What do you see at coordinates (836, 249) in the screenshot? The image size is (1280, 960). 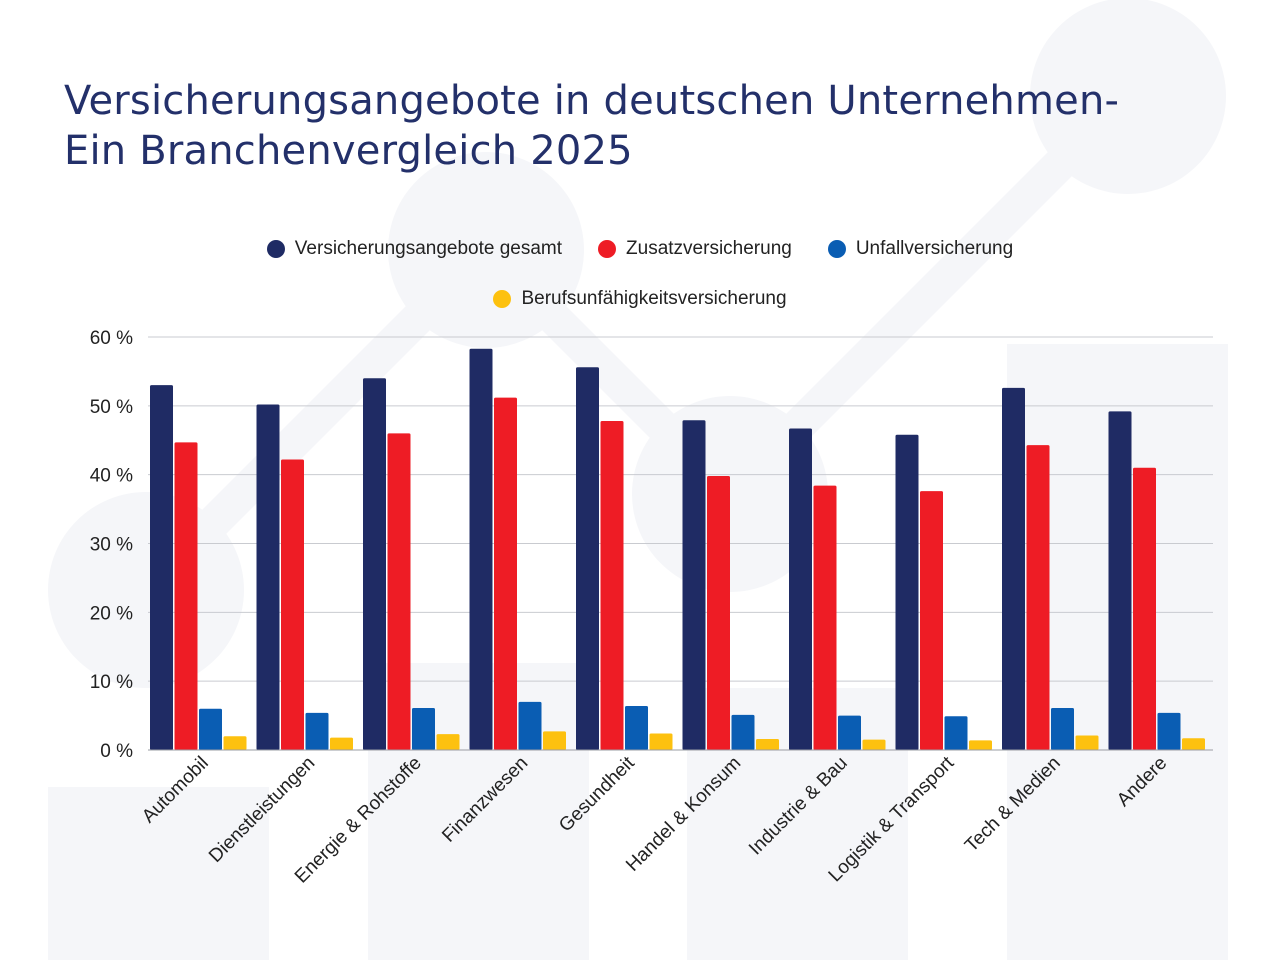 I see `legend-dot-unfall` at bounding box center [836, 249].